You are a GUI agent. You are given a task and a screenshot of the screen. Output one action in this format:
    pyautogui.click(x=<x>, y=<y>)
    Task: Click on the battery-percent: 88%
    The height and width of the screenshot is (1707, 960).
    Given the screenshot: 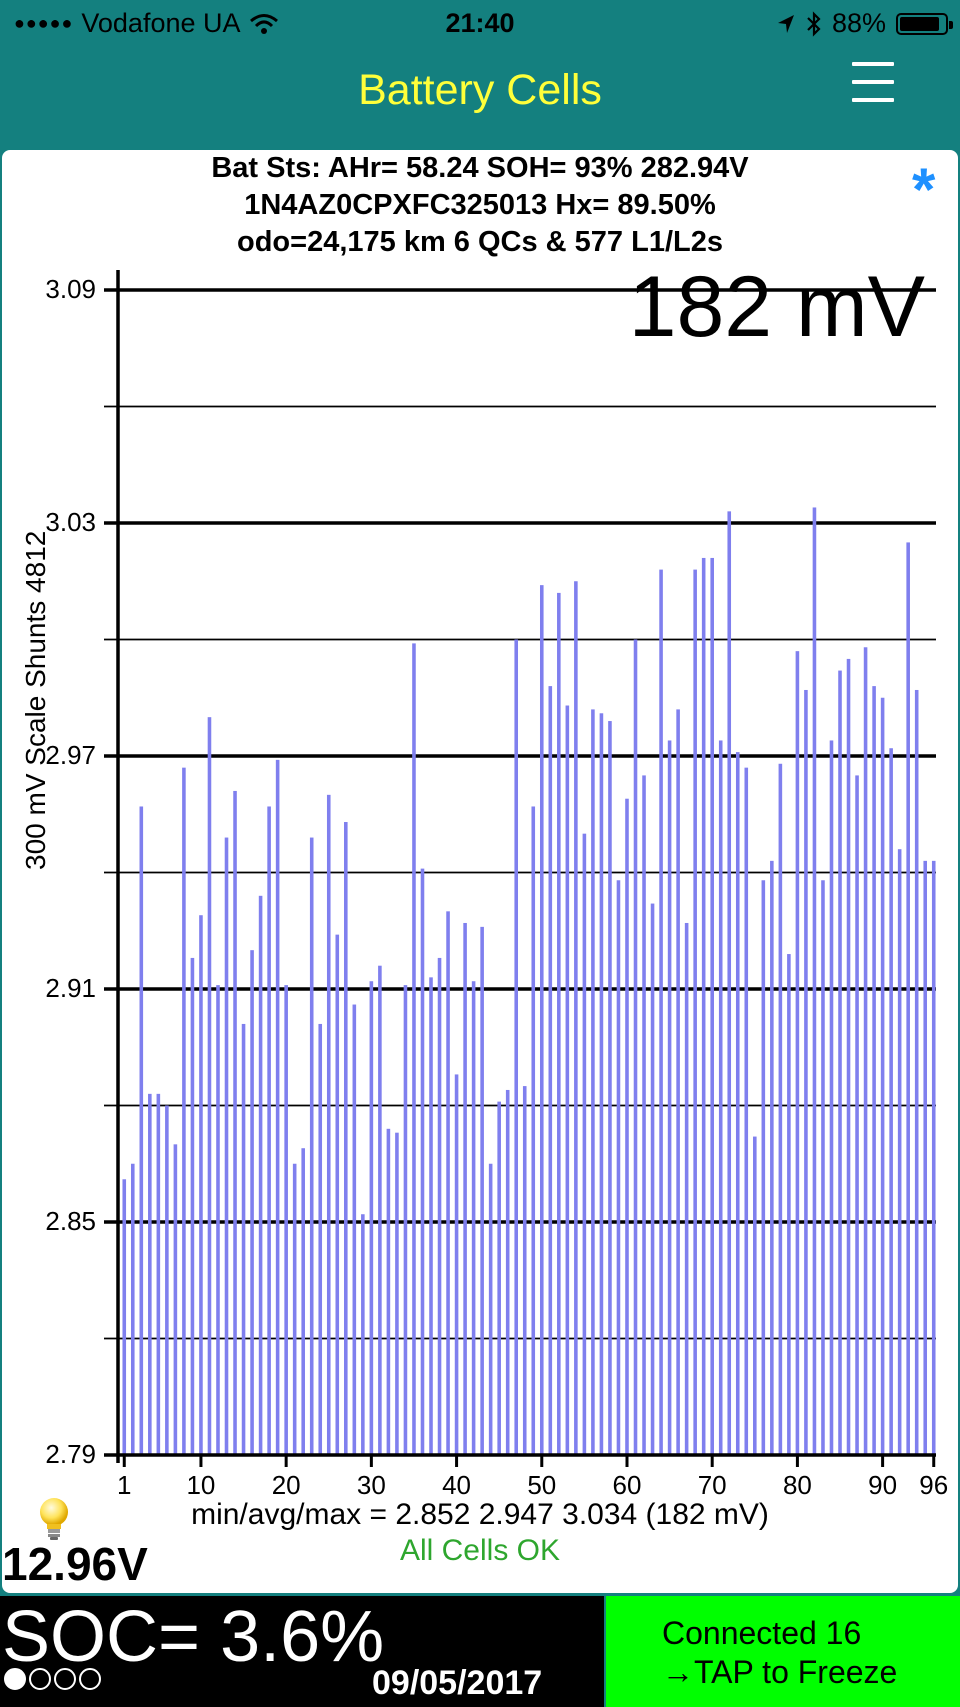 What is the action you would take?
    pyautogui.click(x=858, y=23)
    